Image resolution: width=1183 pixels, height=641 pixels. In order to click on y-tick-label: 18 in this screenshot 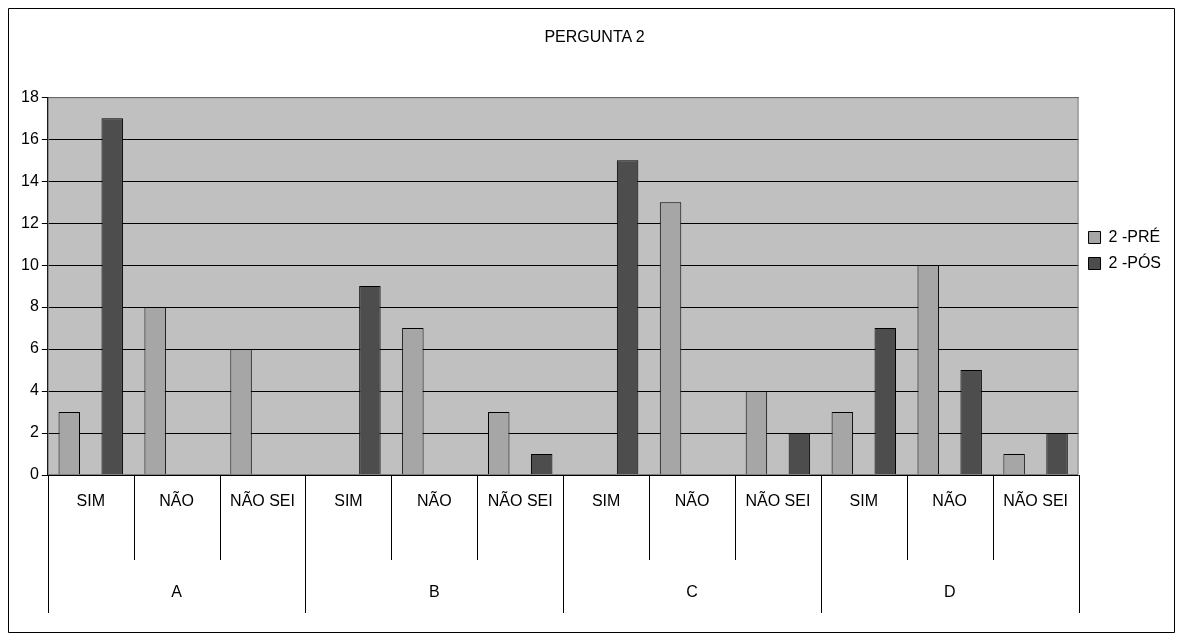, I will do `click(30, 96)`.